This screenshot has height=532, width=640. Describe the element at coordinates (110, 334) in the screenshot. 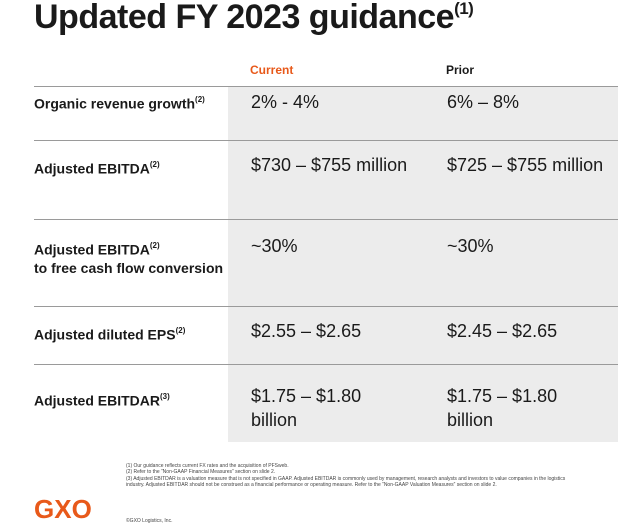

I see `row-label-adjusted-diluted-eps: Adjusted diluted EPS(2)` at that location.